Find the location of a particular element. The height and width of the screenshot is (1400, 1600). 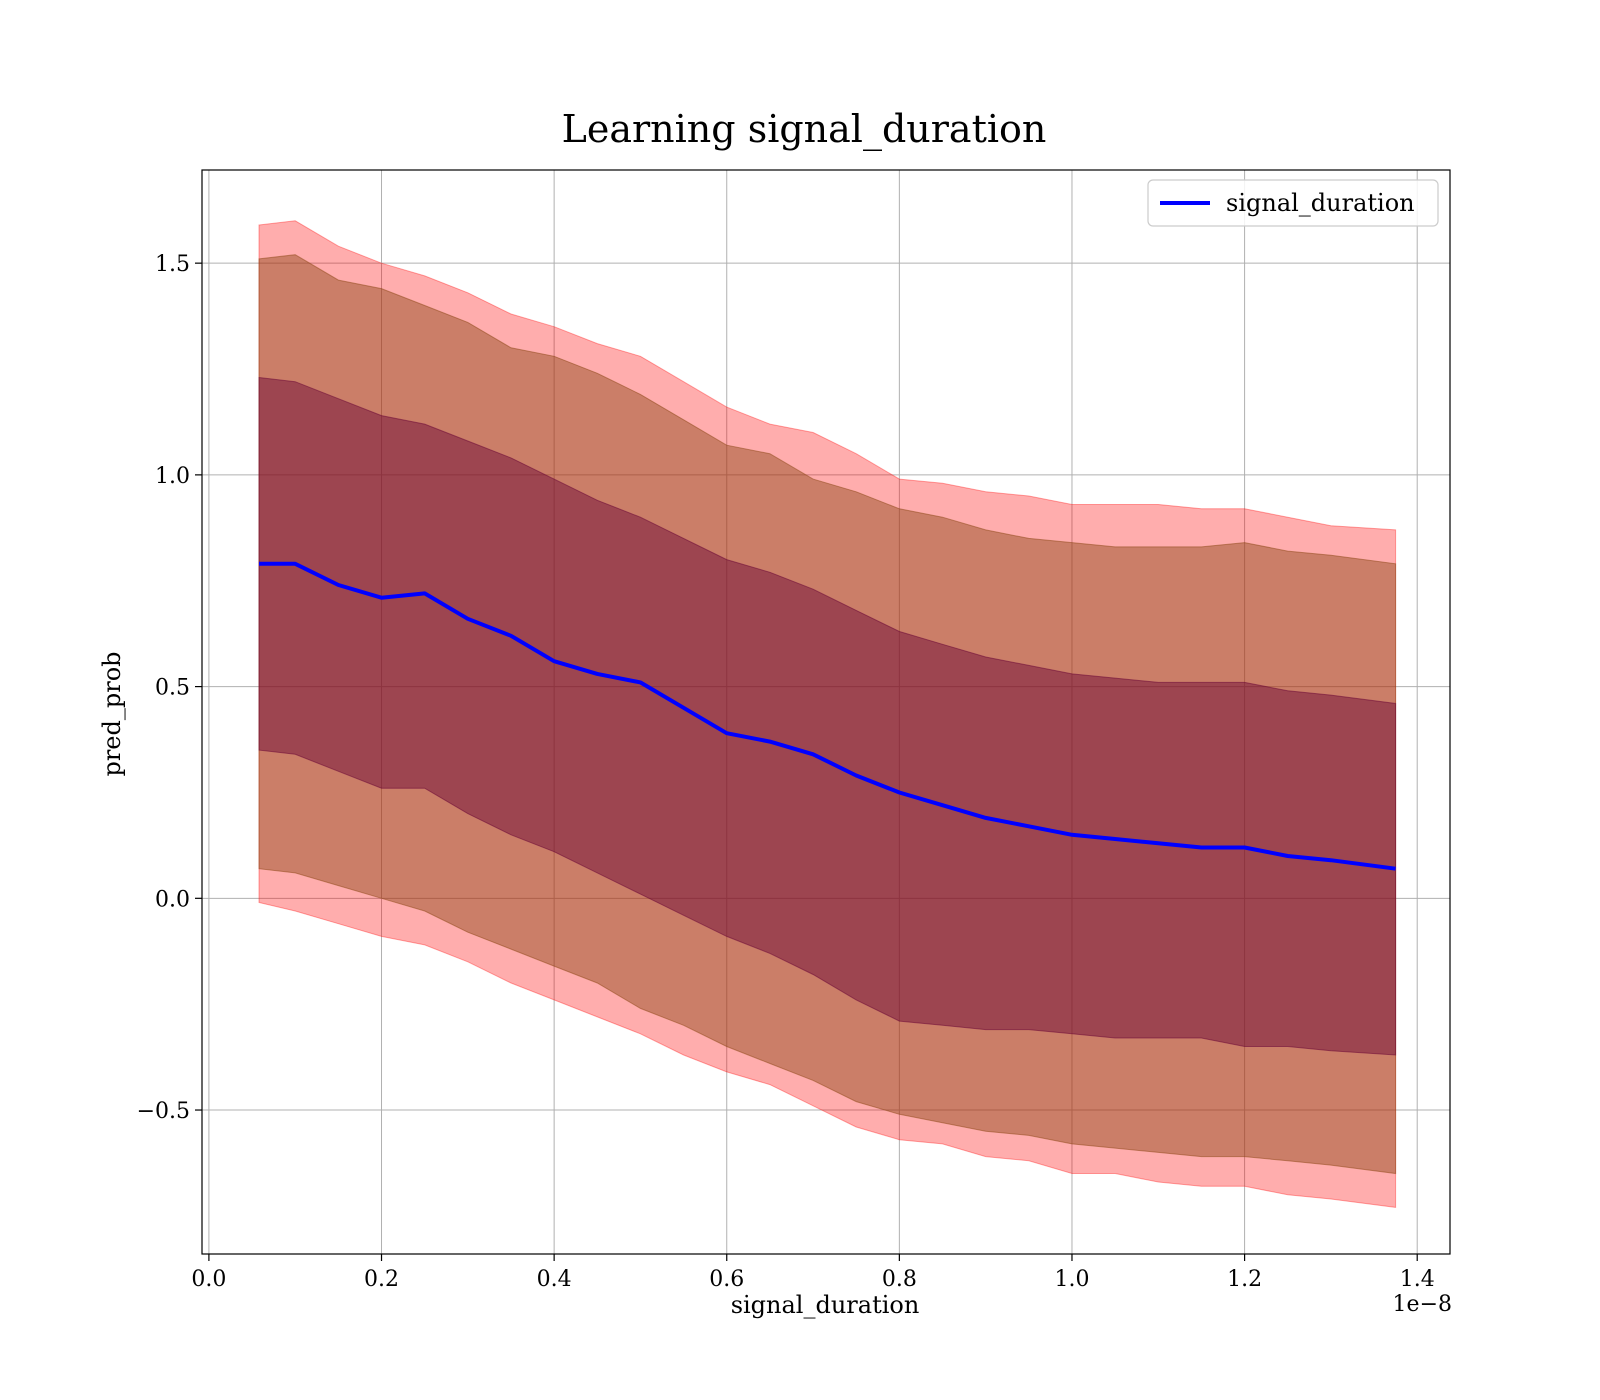

x-tick-label-3: 0.6 is located at coordinates (726, 1279).